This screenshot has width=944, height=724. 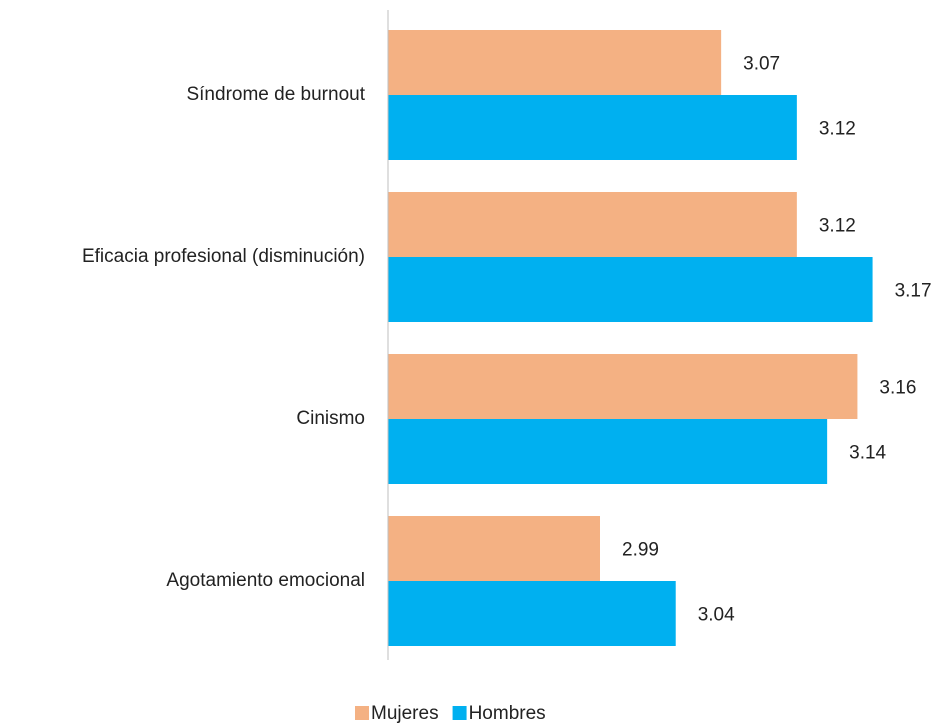 What do you see at coordinates (897, 388) in the screenshot?
I see `value-label: 3.16` at bounding box center [897, 388].